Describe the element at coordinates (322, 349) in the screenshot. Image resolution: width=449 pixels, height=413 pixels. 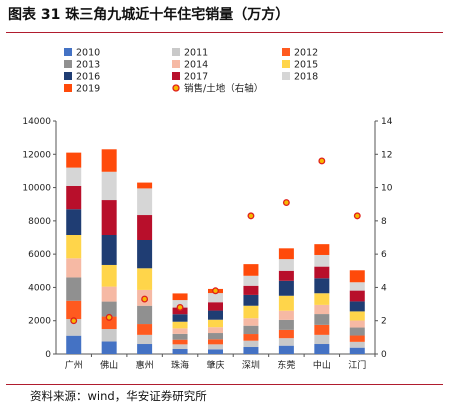
I see `bar-segment-2010-中山` at that location.